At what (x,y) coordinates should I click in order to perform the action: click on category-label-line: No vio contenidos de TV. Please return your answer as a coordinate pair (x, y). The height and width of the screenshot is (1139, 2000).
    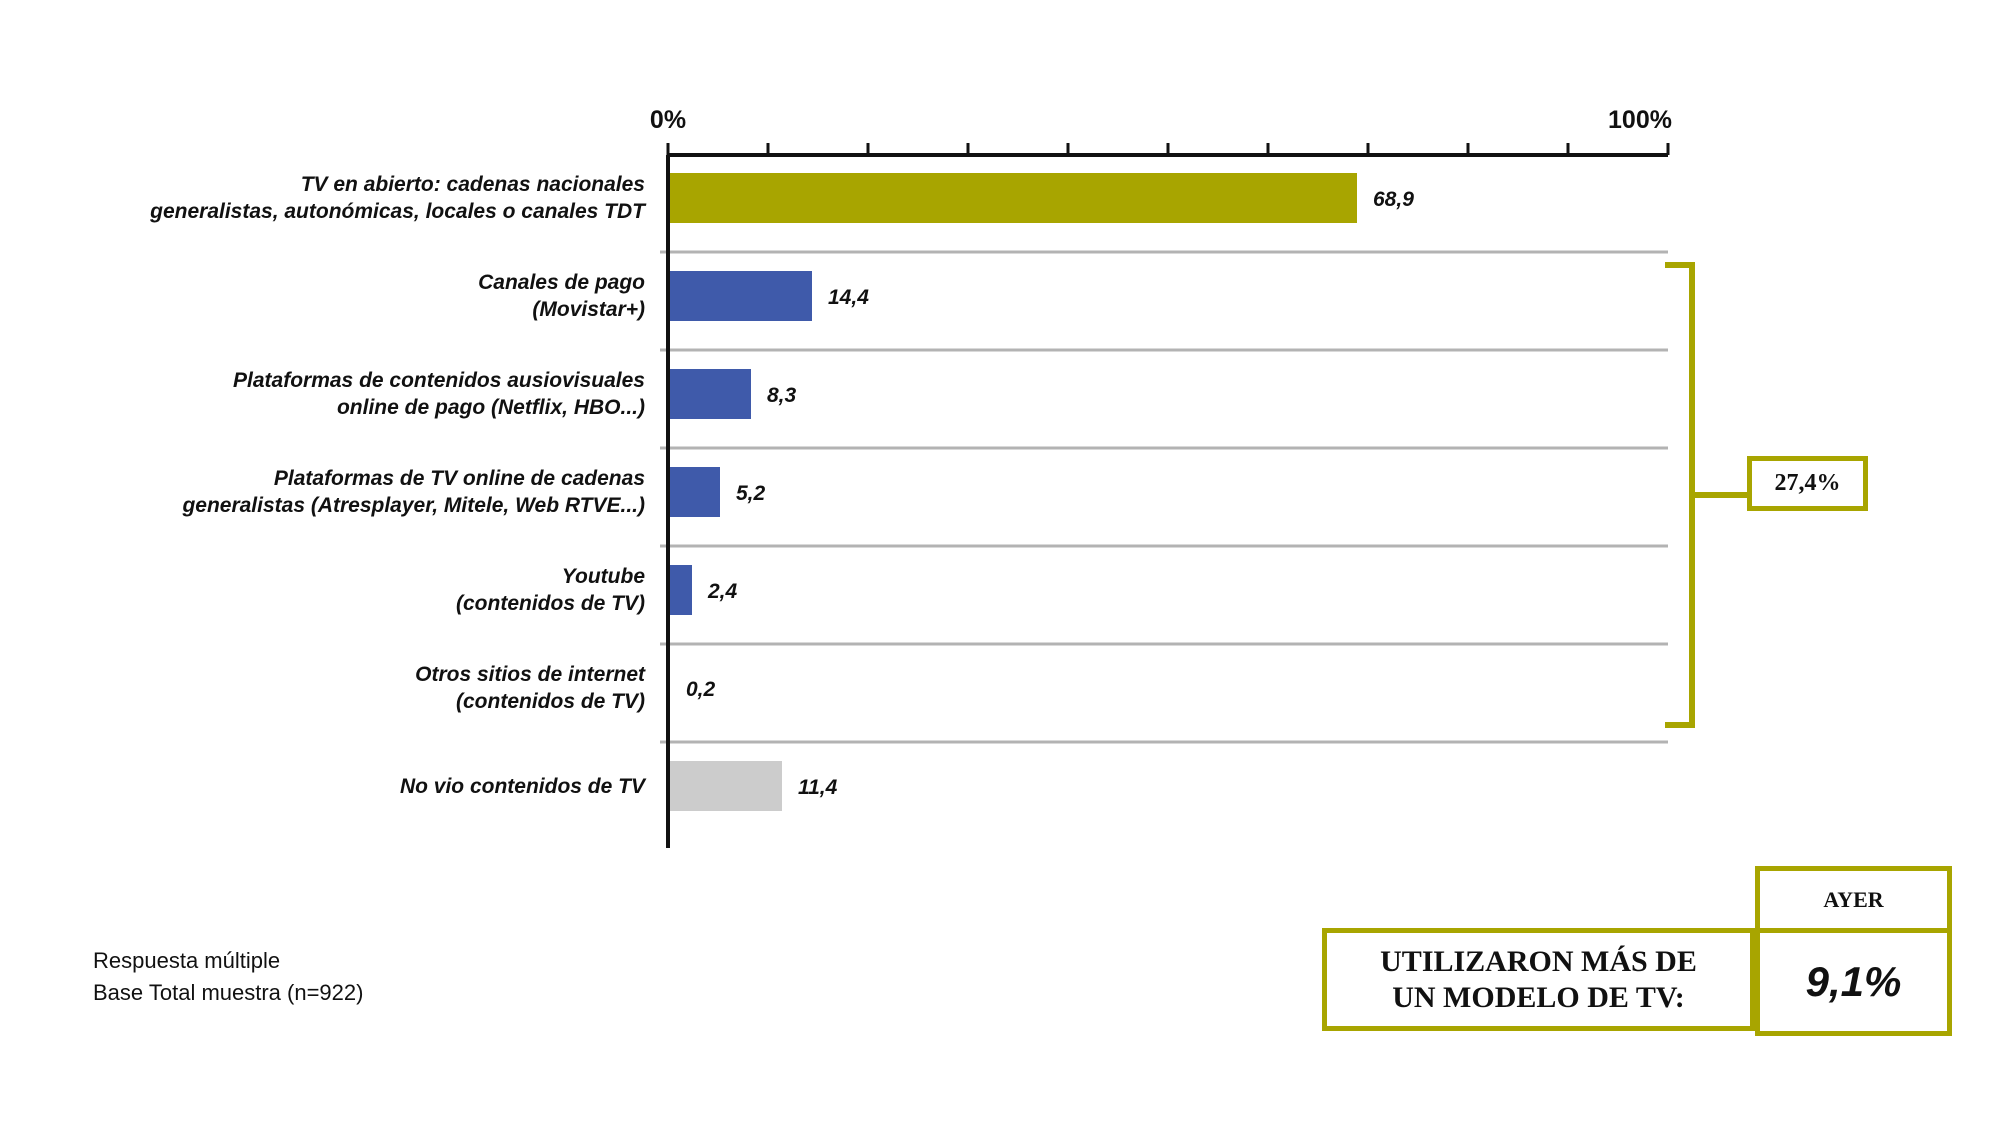
    Looking at the image, I should click on (522, 786).